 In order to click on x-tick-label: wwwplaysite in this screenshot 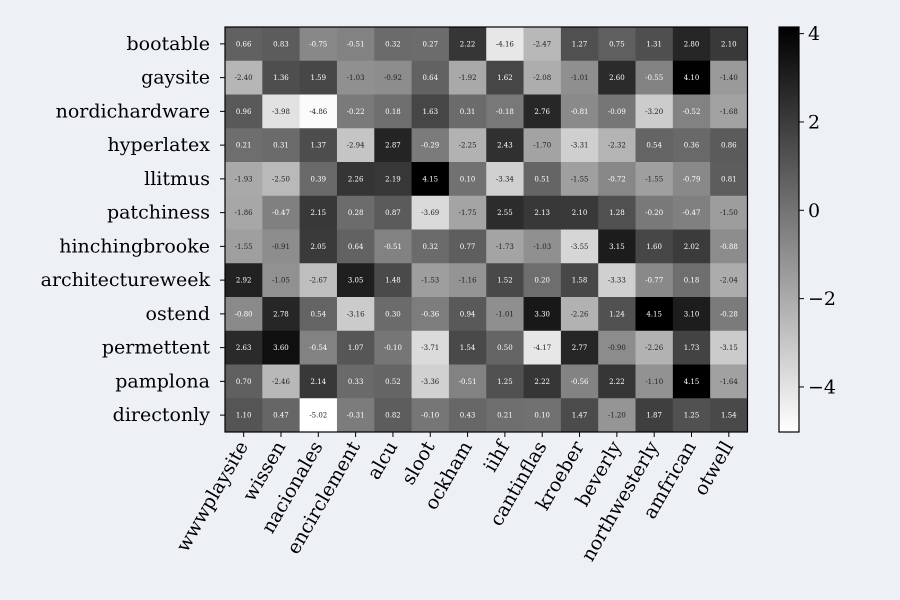, I will do `click(212, 497)`.